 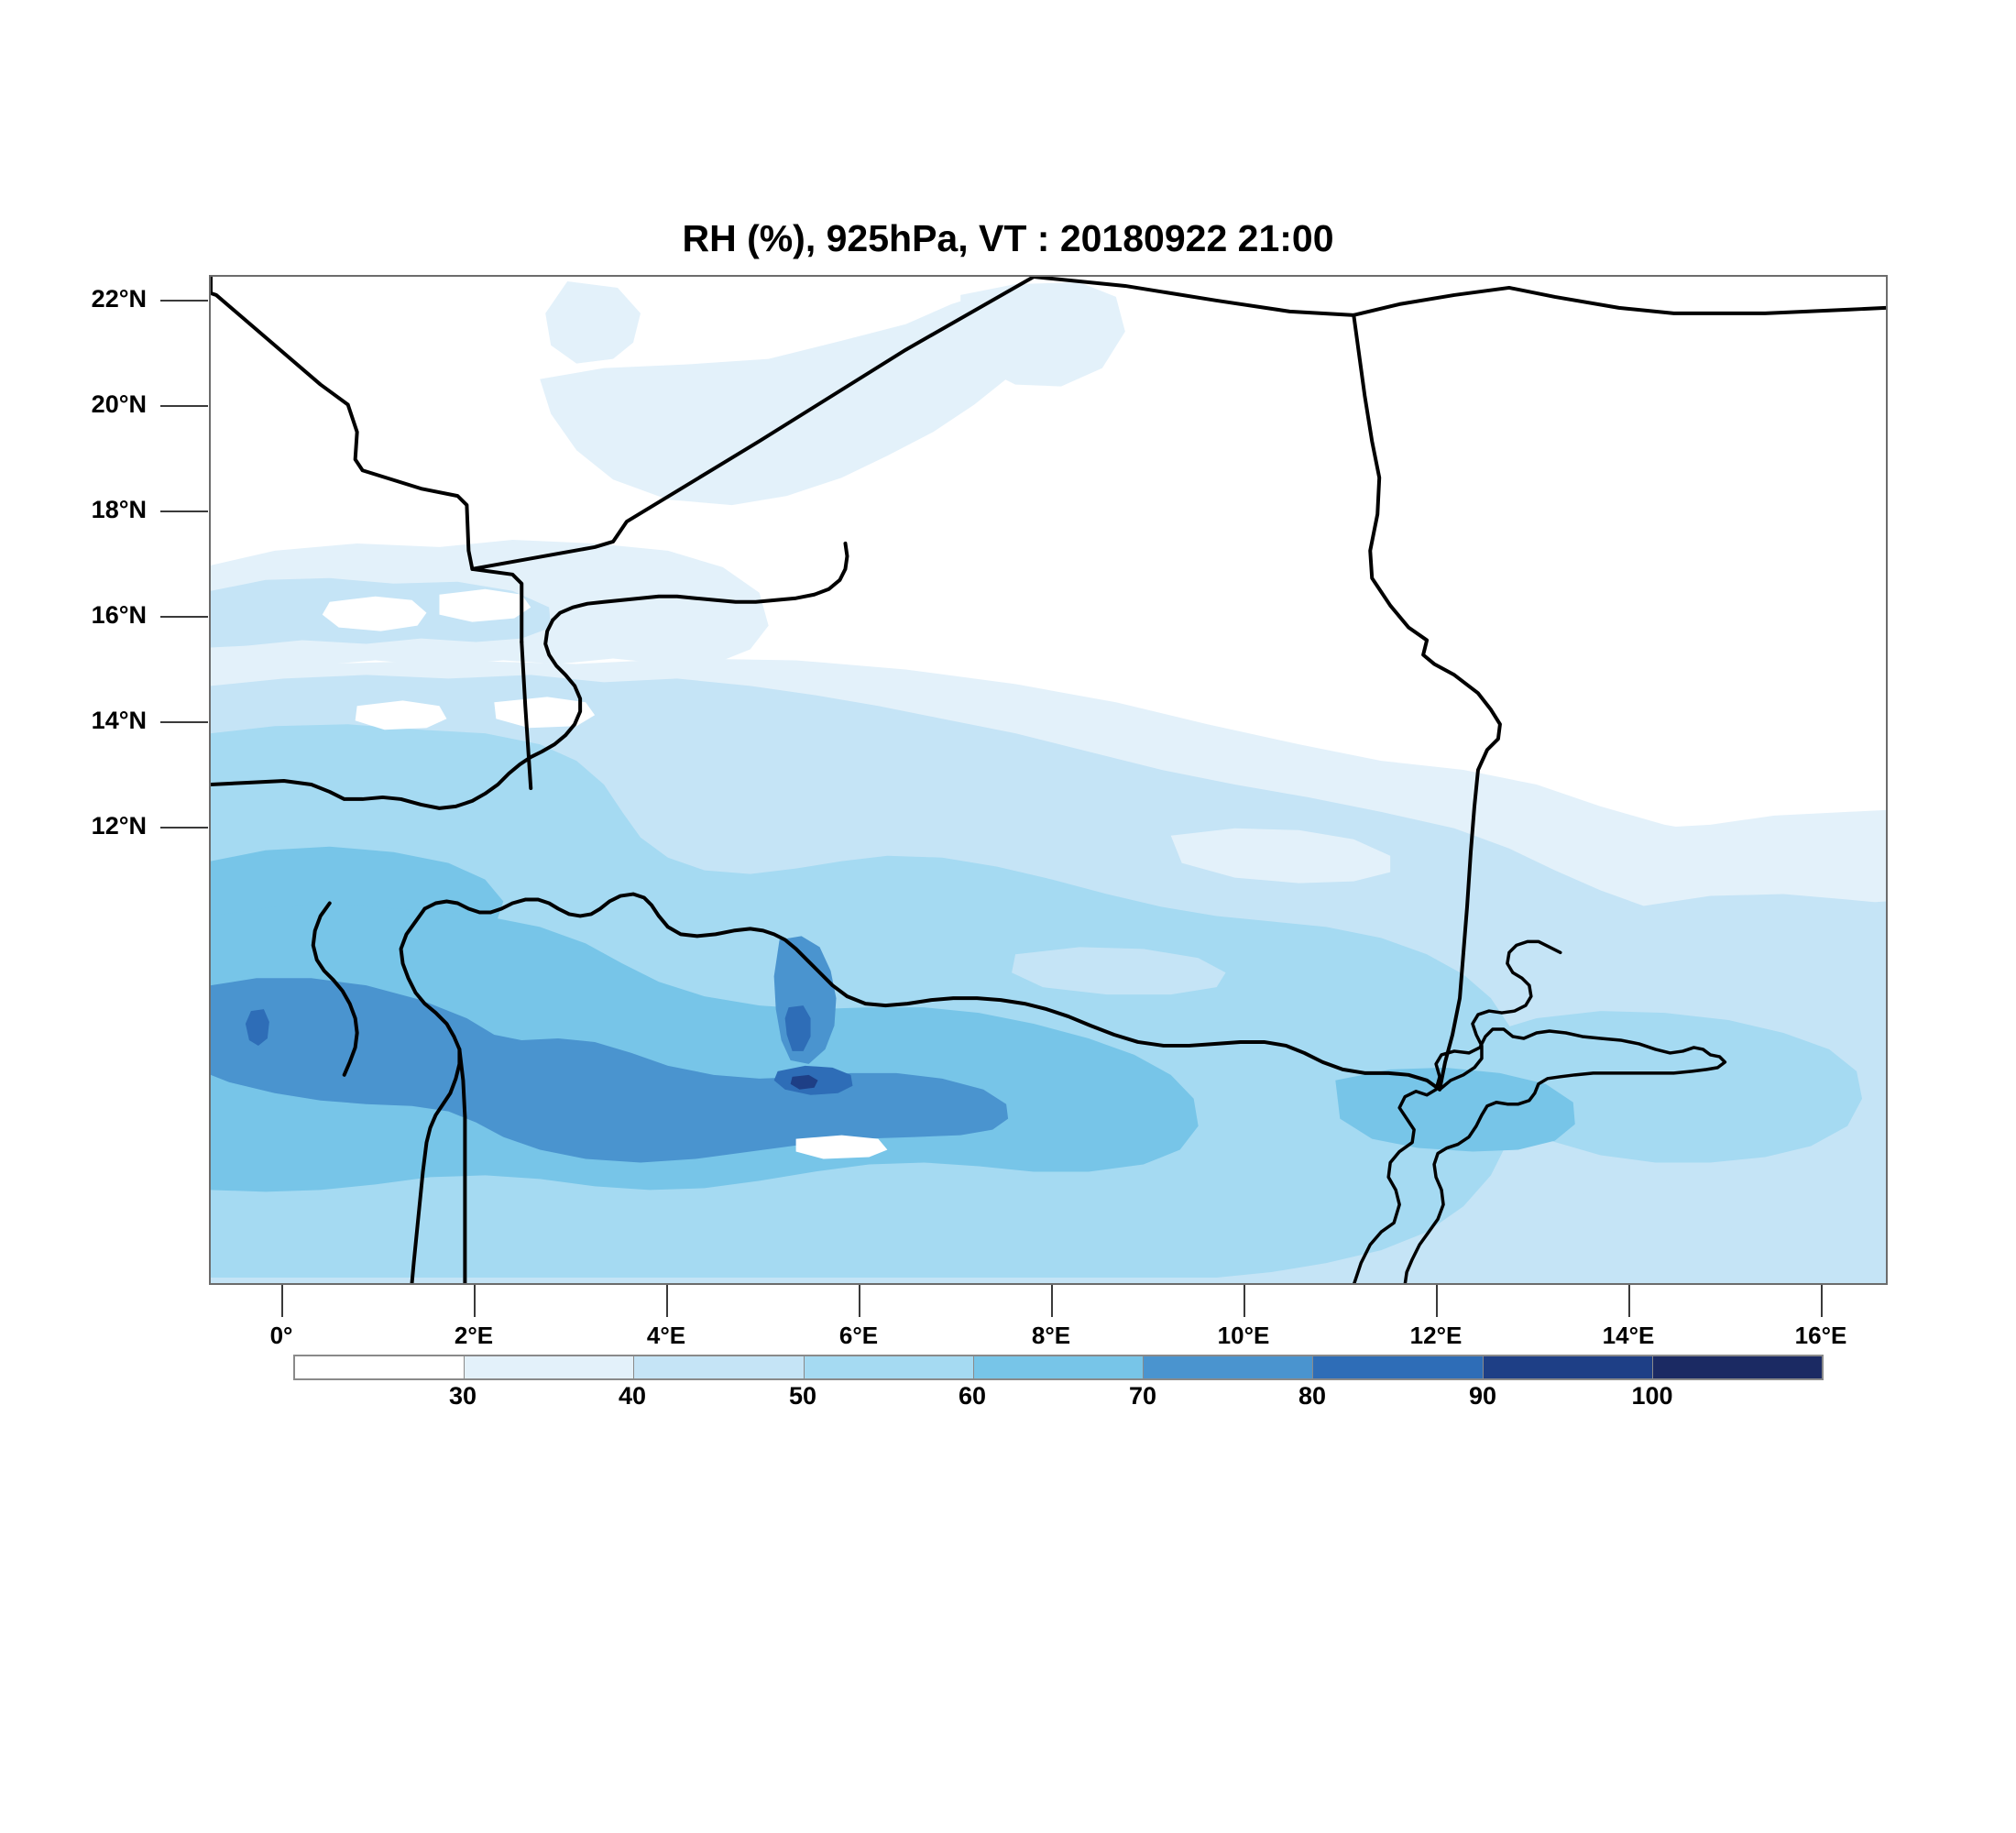 I want to click on border-libya-chad, so click(x=1459, y=297).